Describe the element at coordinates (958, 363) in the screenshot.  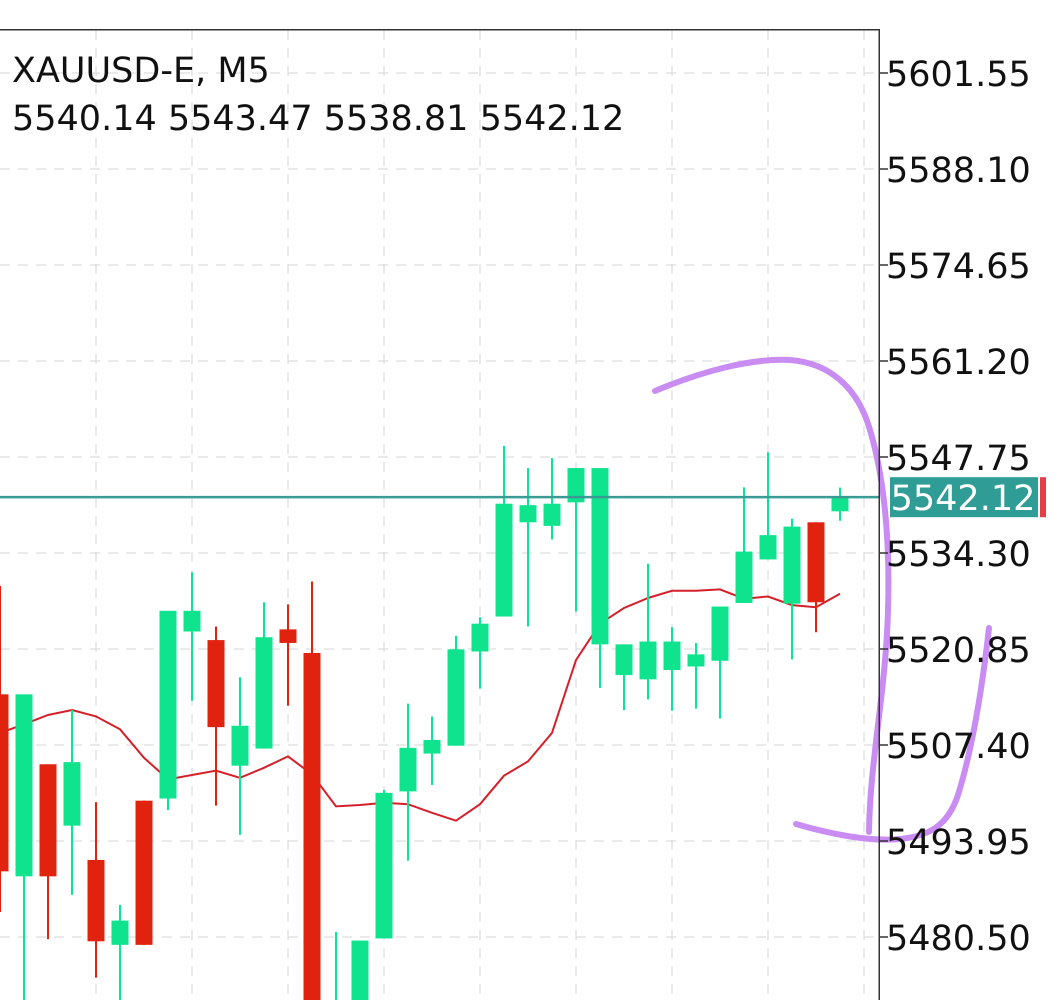
I see `y-tick-label: 5561.20` at that location.